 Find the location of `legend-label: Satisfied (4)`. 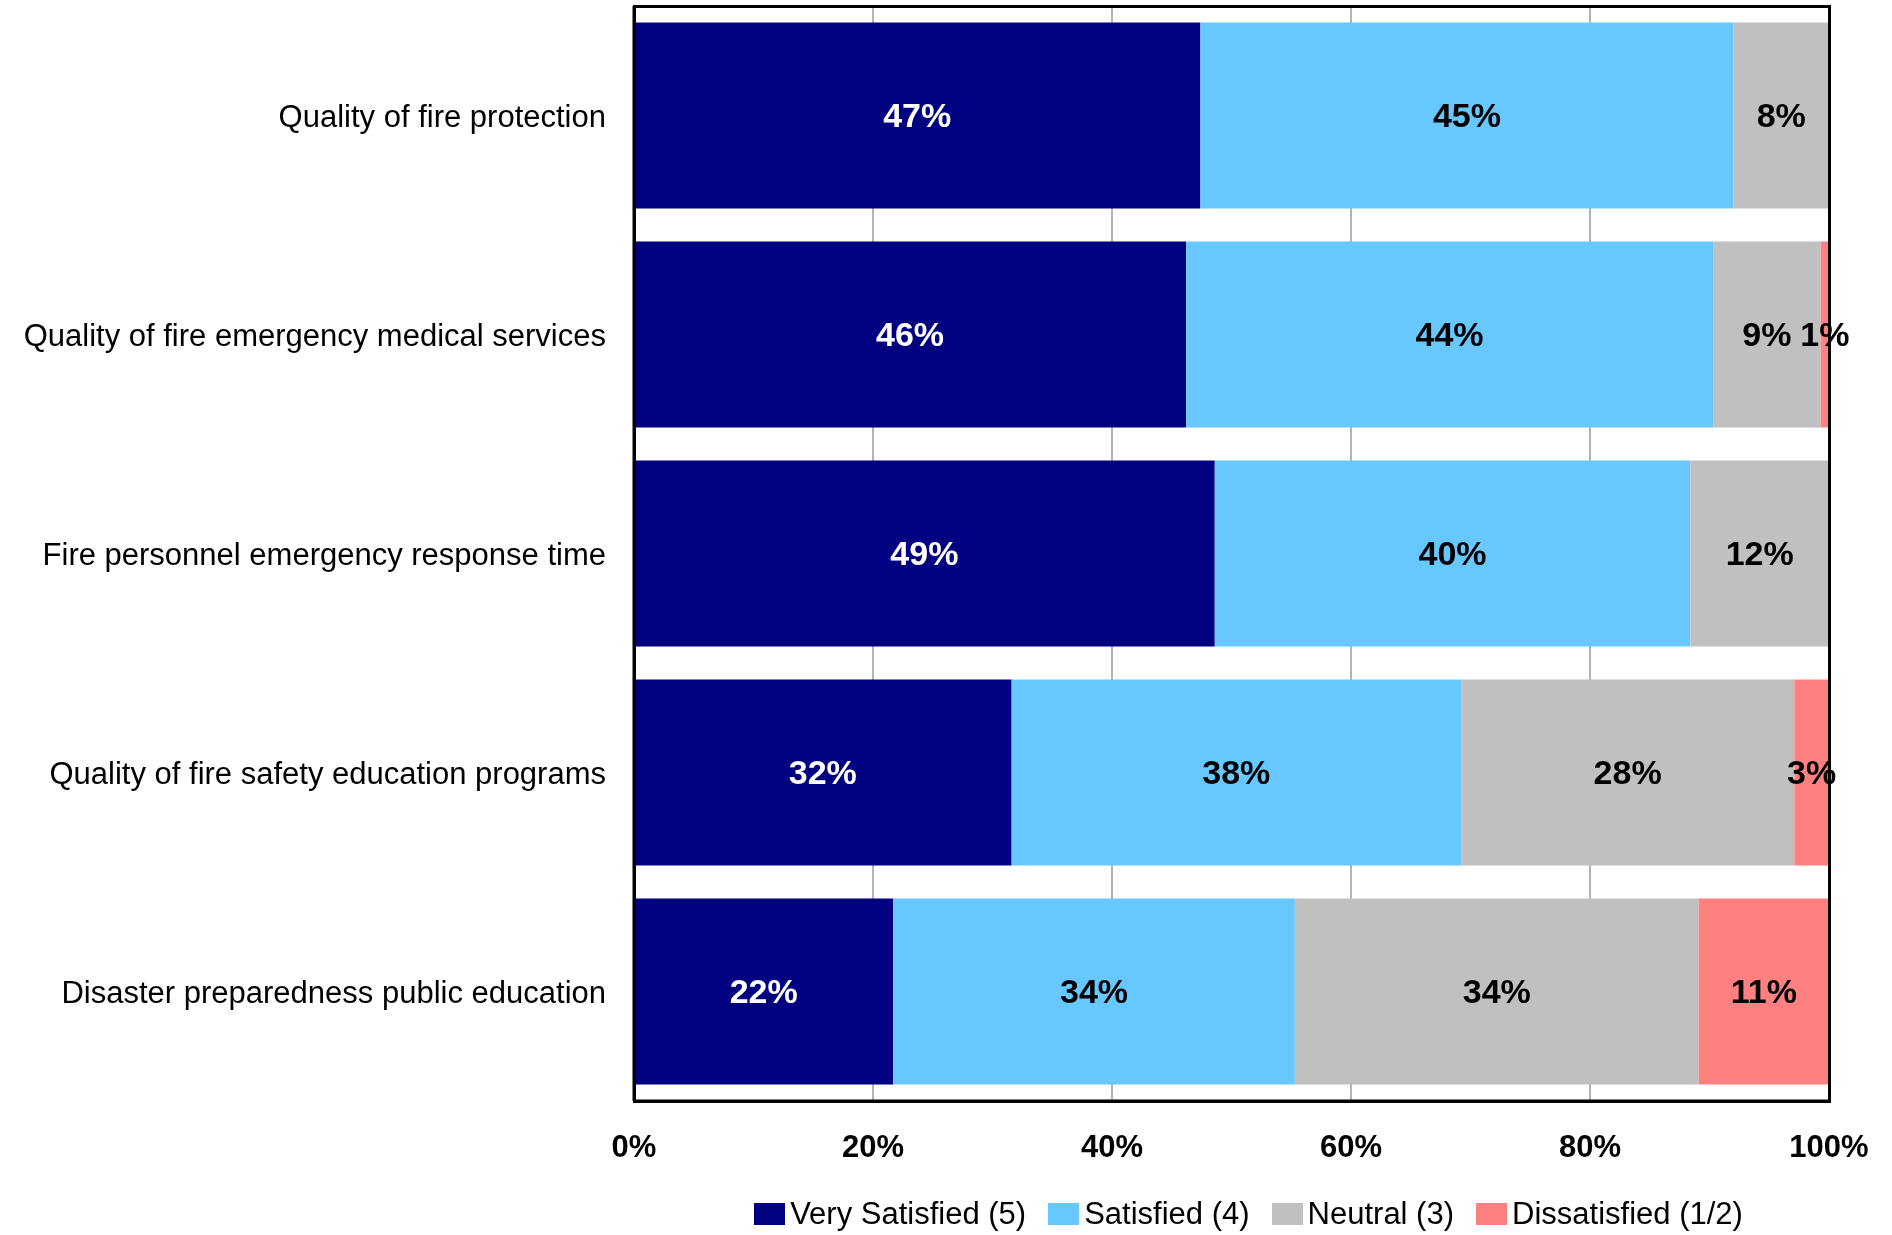

legend-label: Satisfied (4) is located at coordinates (1167, 1214).